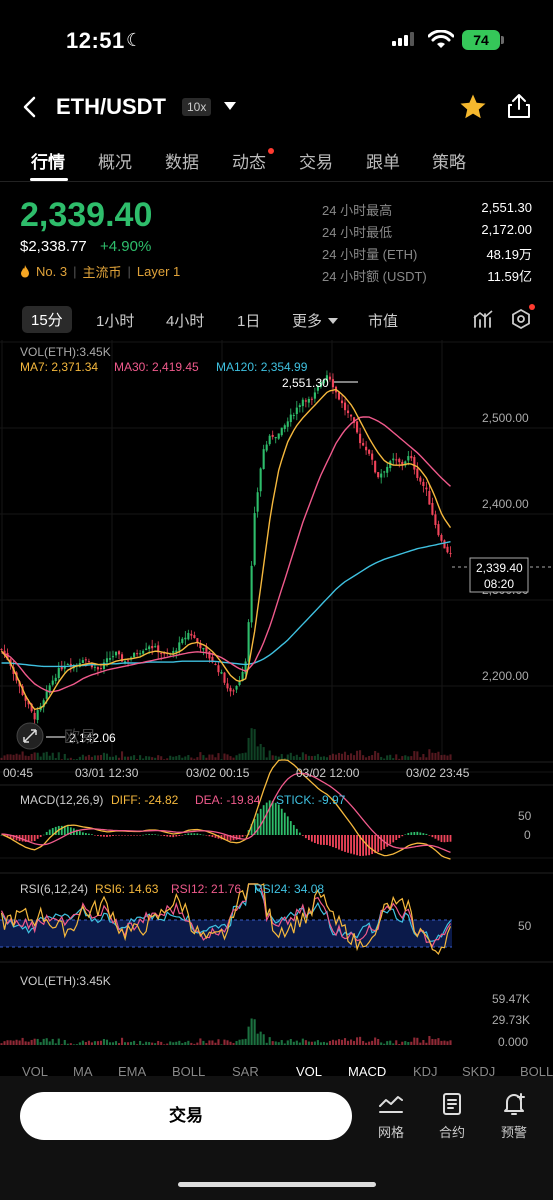  Describe the element at coordinates (316, 162) in the screenshot. I see `tab-trade: 交易` at that location.